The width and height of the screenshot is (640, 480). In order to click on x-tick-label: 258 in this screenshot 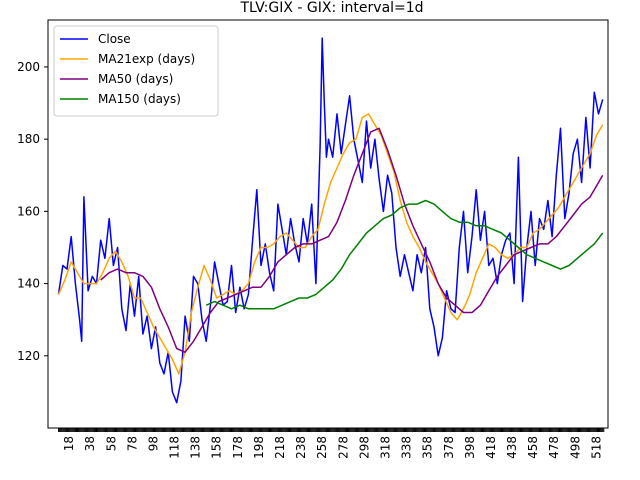, I will do `click(322, 447)`.